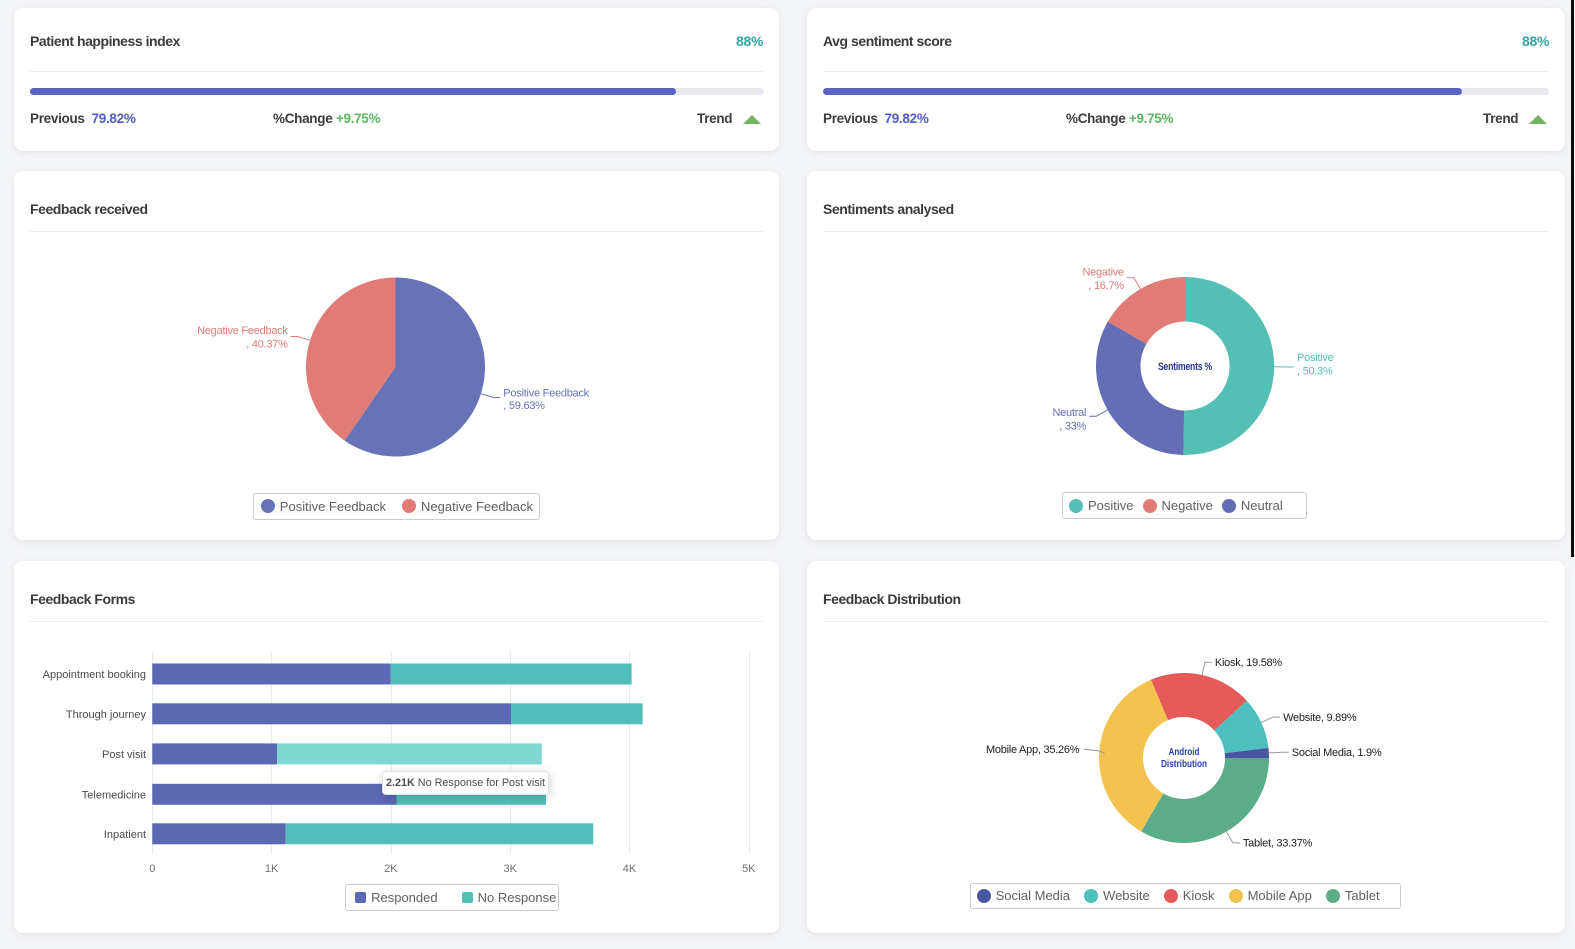  What do you see at coordinates (1033, 750) in the screenshot?
I see `svg-text: Mobile App, 35.26%` at bounding box center [1033, 750].